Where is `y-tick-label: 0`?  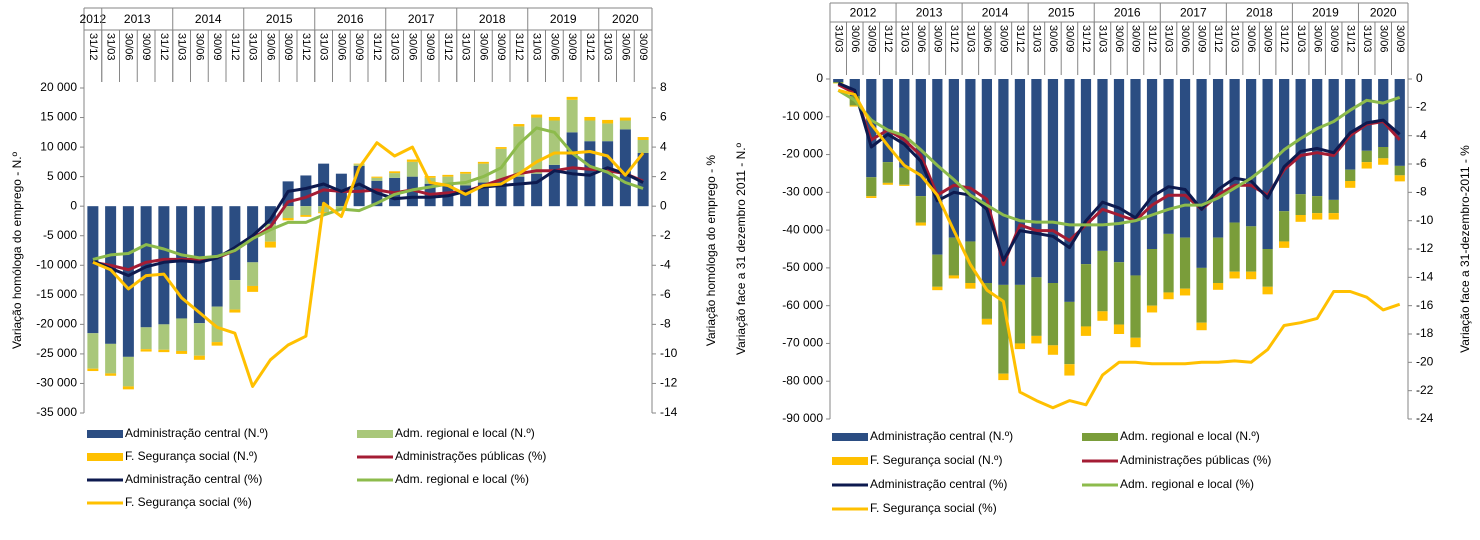 y-tick-label: 0 is located at coordinates (819, 78).